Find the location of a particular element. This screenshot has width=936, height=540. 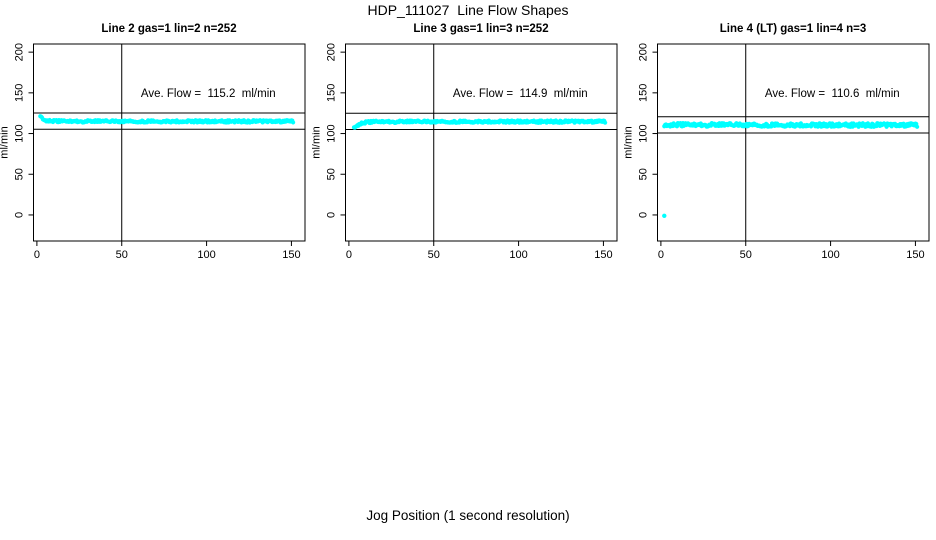

ave-flow-annotation: Ave. Flow = 114.9 ml/min is located at coordinates (520, 94).